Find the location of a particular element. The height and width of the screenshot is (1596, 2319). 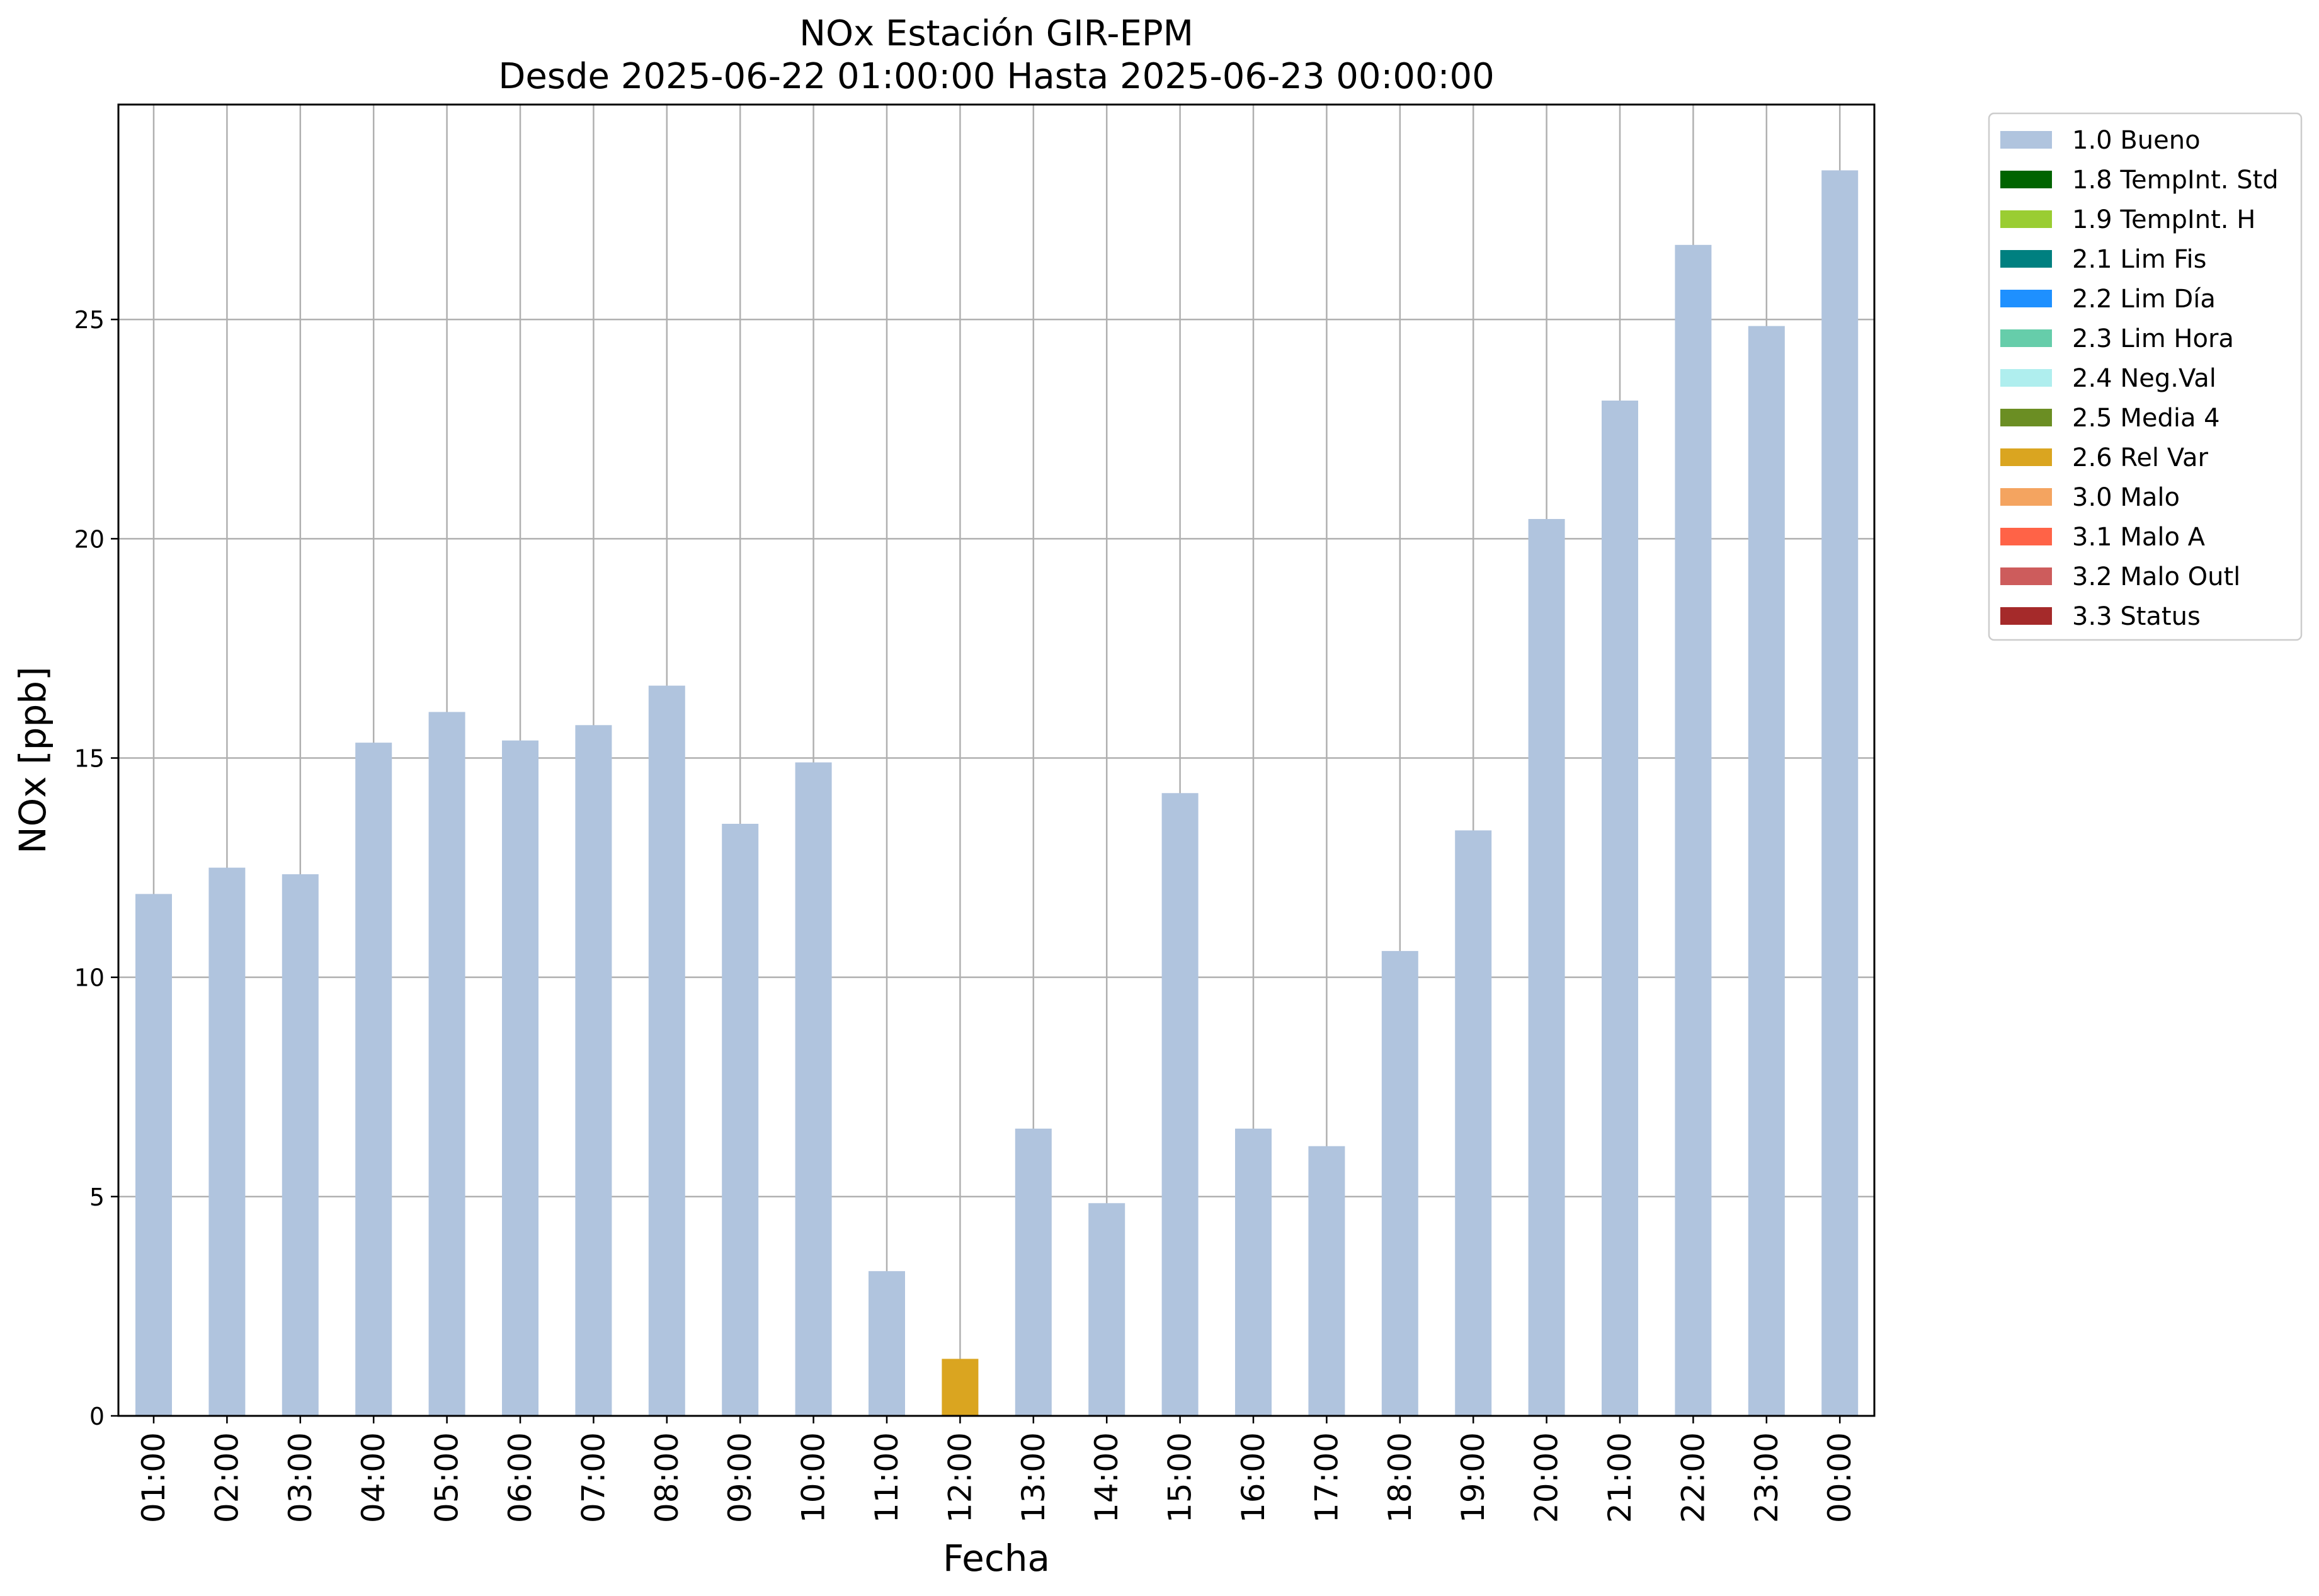

x-tick-label: 03:00 is located at coordinates (300, 1477).